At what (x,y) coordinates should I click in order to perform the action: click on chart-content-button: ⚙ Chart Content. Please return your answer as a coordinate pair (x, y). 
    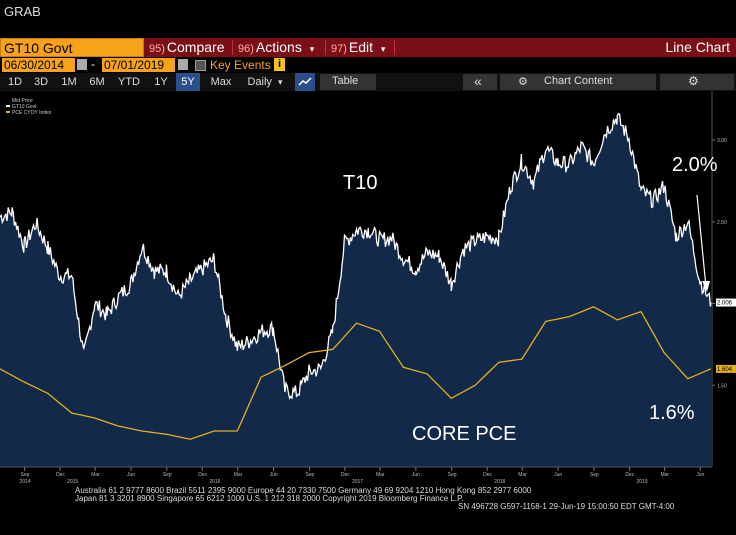
    Looking at the image, I should click on (578, 82).